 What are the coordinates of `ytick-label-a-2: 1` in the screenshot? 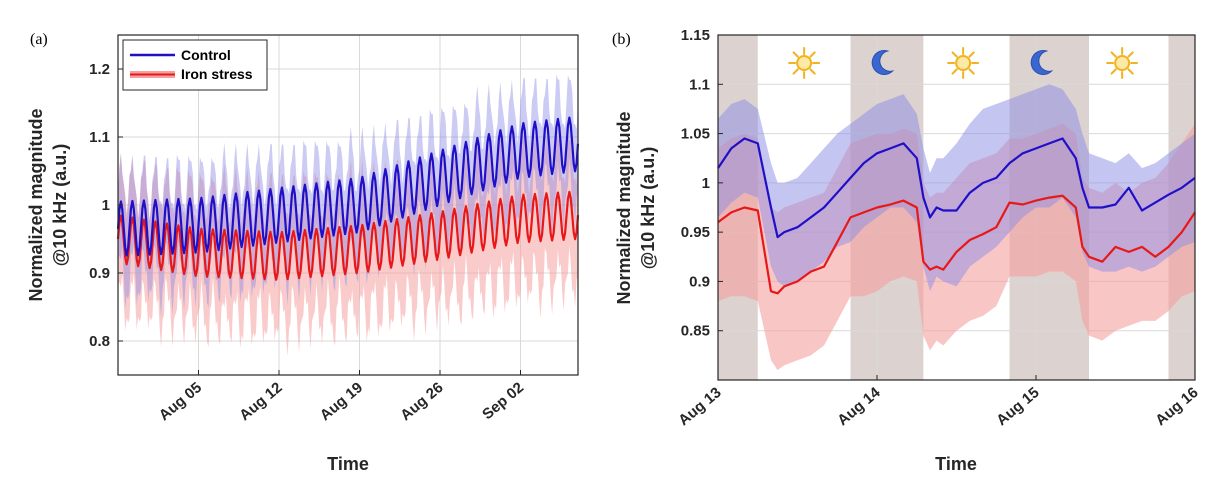 It's located at (106, 205).